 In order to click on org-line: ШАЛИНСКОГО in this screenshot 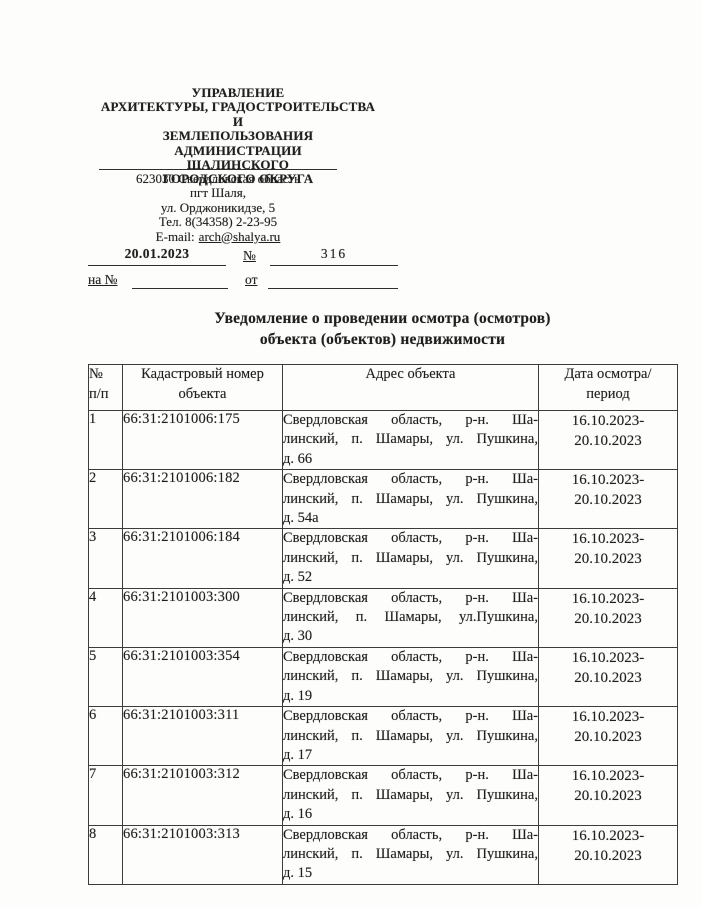, I will do `click(238, 165)`.